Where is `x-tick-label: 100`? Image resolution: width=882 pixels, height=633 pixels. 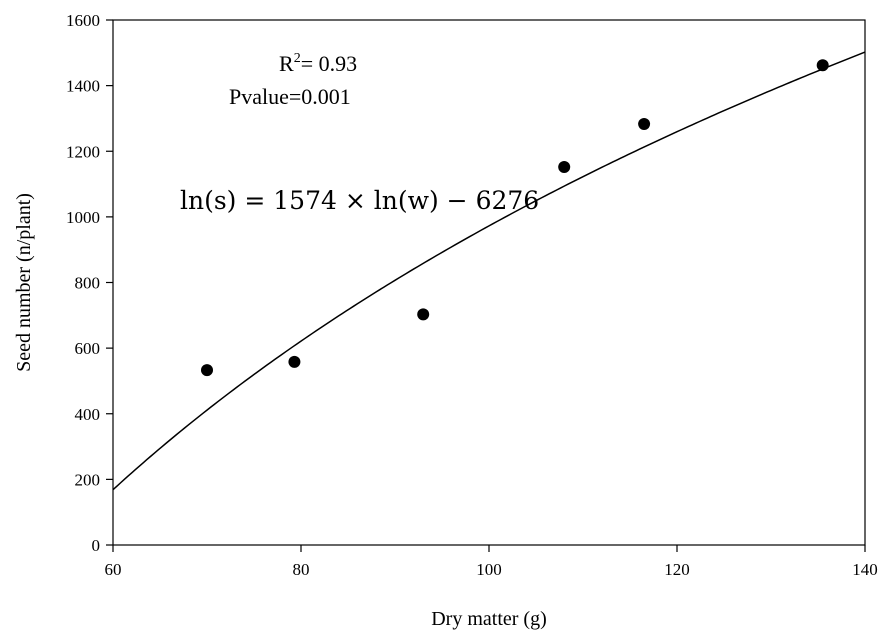
x-tick-label: 100 is located at coordinates (489, 569).